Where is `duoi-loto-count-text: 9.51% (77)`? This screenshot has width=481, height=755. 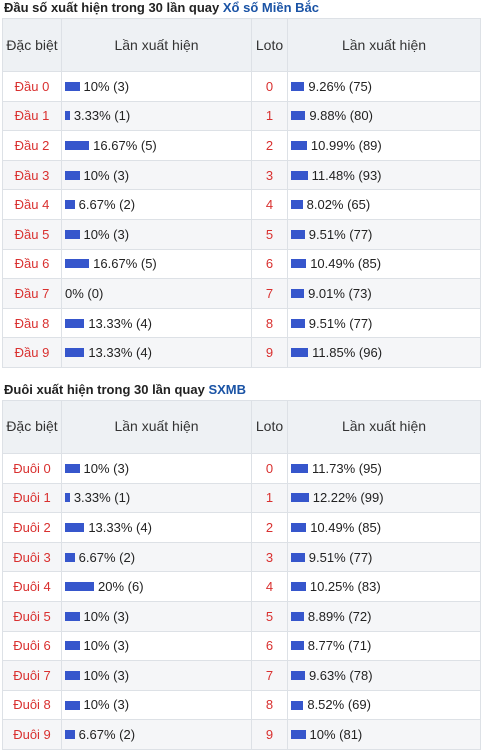 duoi-loto-count-text: 9.51% (77) is located at coordinates (340, 557).